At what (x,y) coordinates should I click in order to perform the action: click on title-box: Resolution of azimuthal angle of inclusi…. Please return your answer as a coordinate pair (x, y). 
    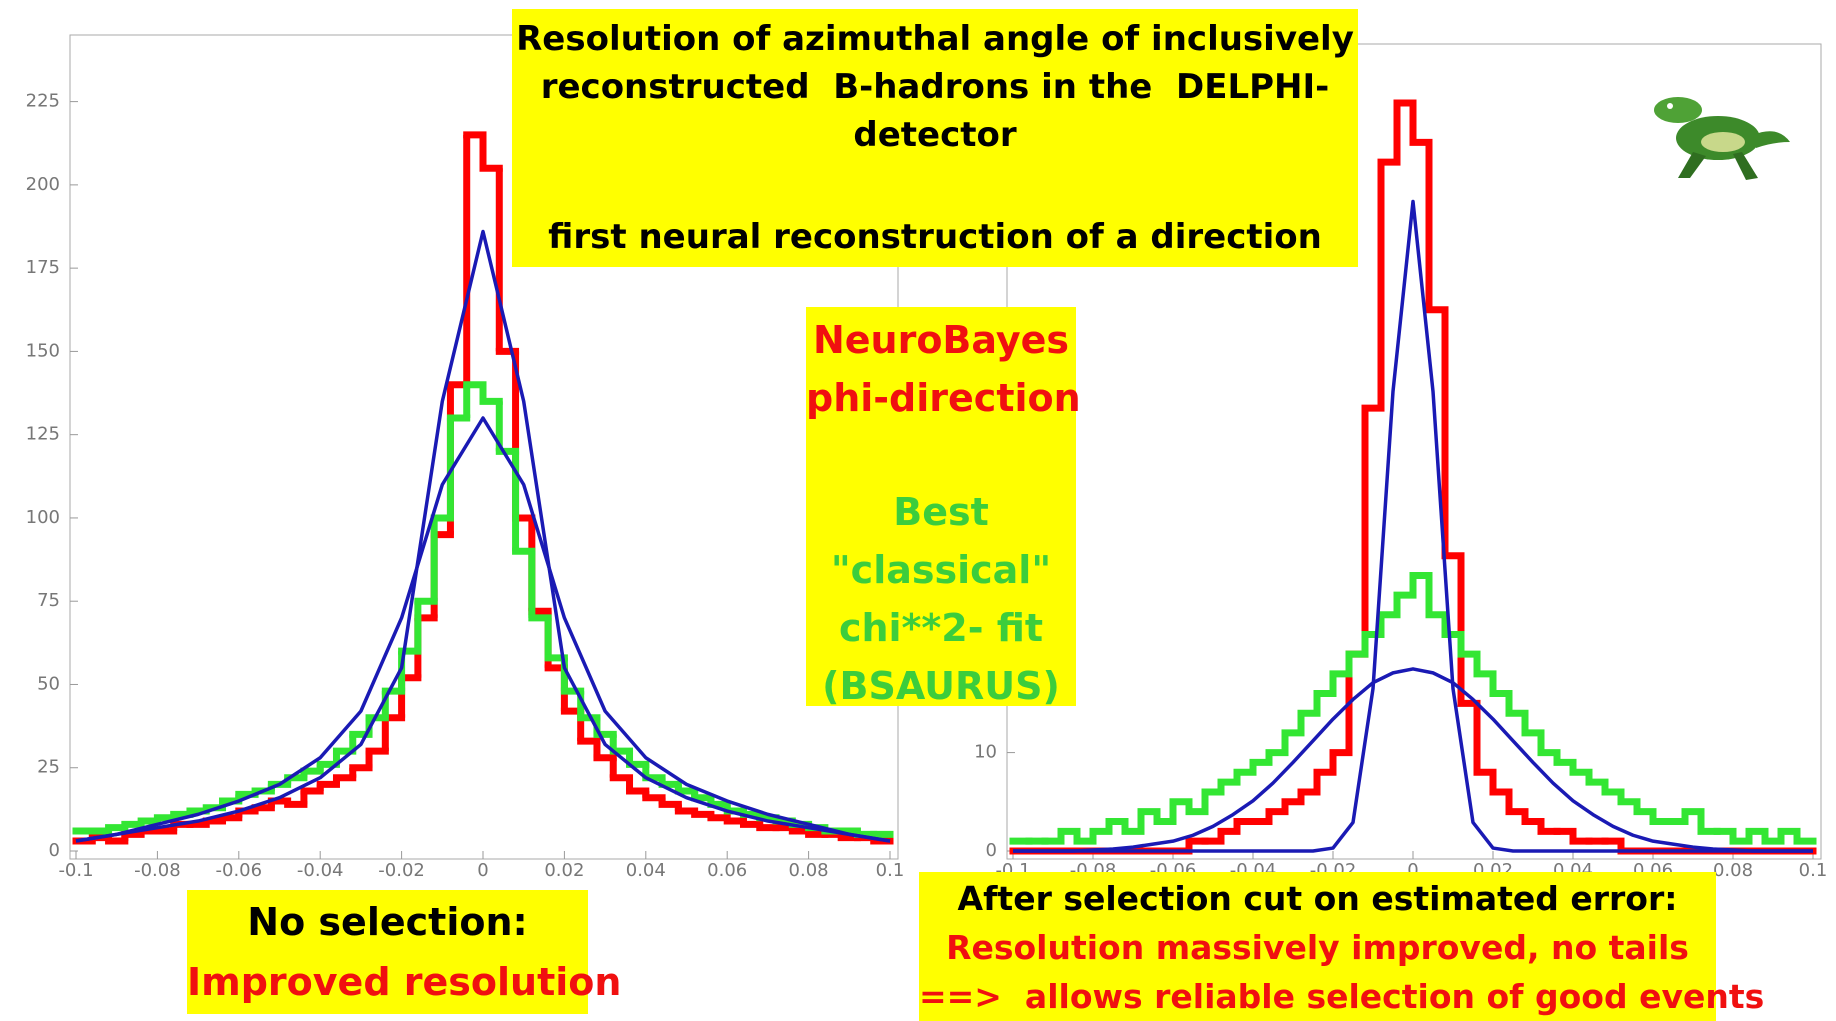
    Looking at the image, I should click on (935, 138).